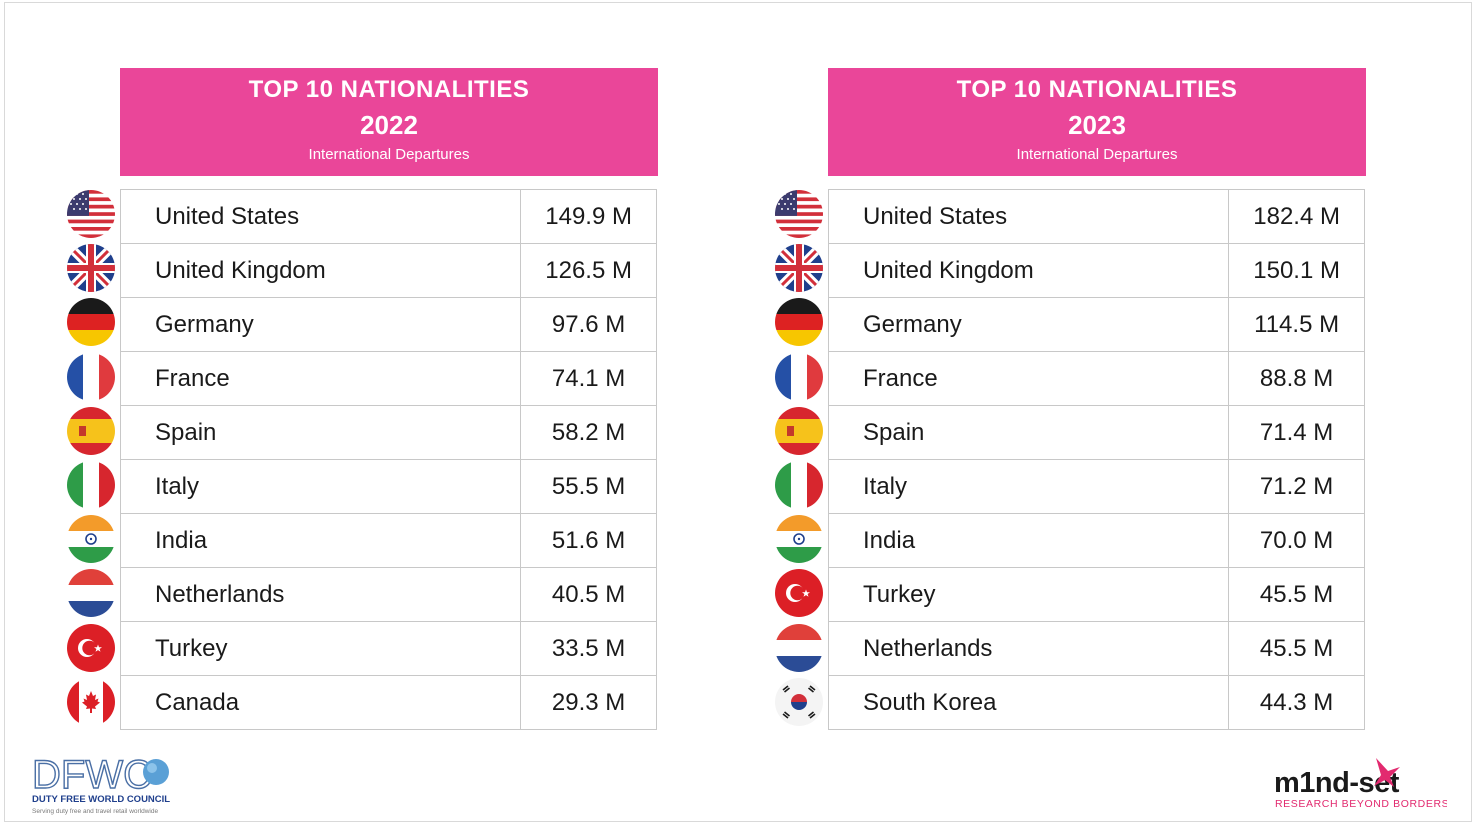 The image size is (1474, 824). What do you see at coordinates (320, 702) in the screenshot?
I see `country-name: Canada` at bounding box center [320, 702].